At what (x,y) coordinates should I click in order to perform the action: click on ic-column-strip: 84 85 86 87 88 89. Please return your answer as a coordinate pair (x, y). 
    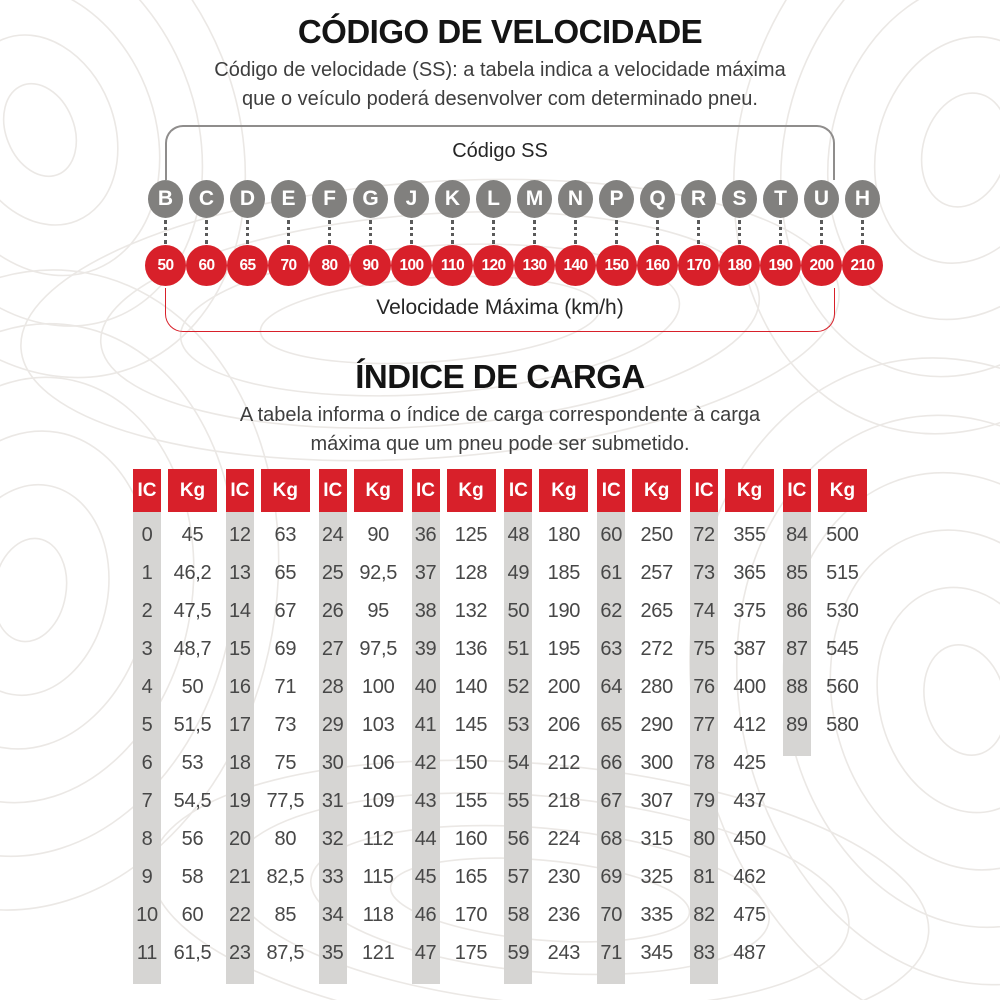
    Looking at the image, I should click on (796, 634).